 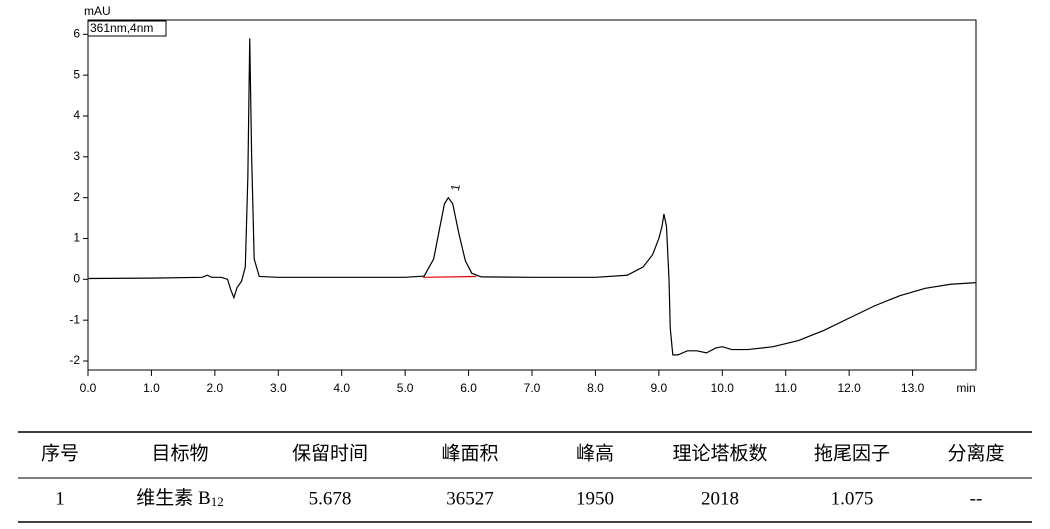 I want to click on y-tick-label: -1, so click(x=74, y=319).